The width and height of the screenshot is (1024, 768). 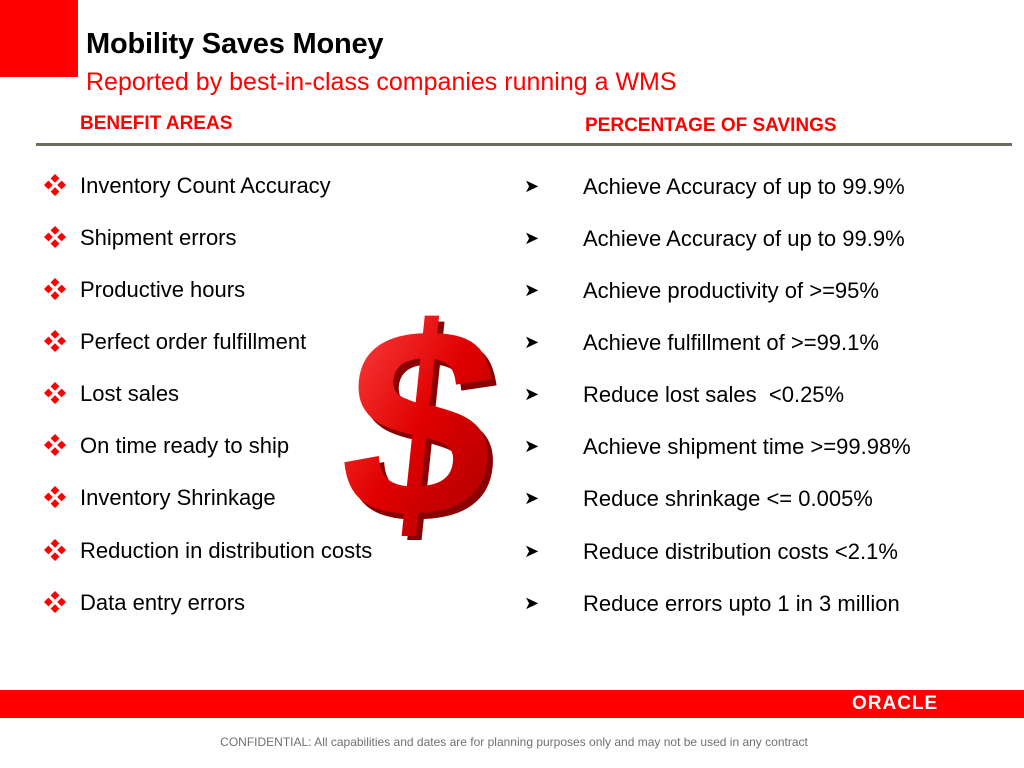 I want to click on benefit-label: Reduction in distribution costs, so click(x=226, y=550).